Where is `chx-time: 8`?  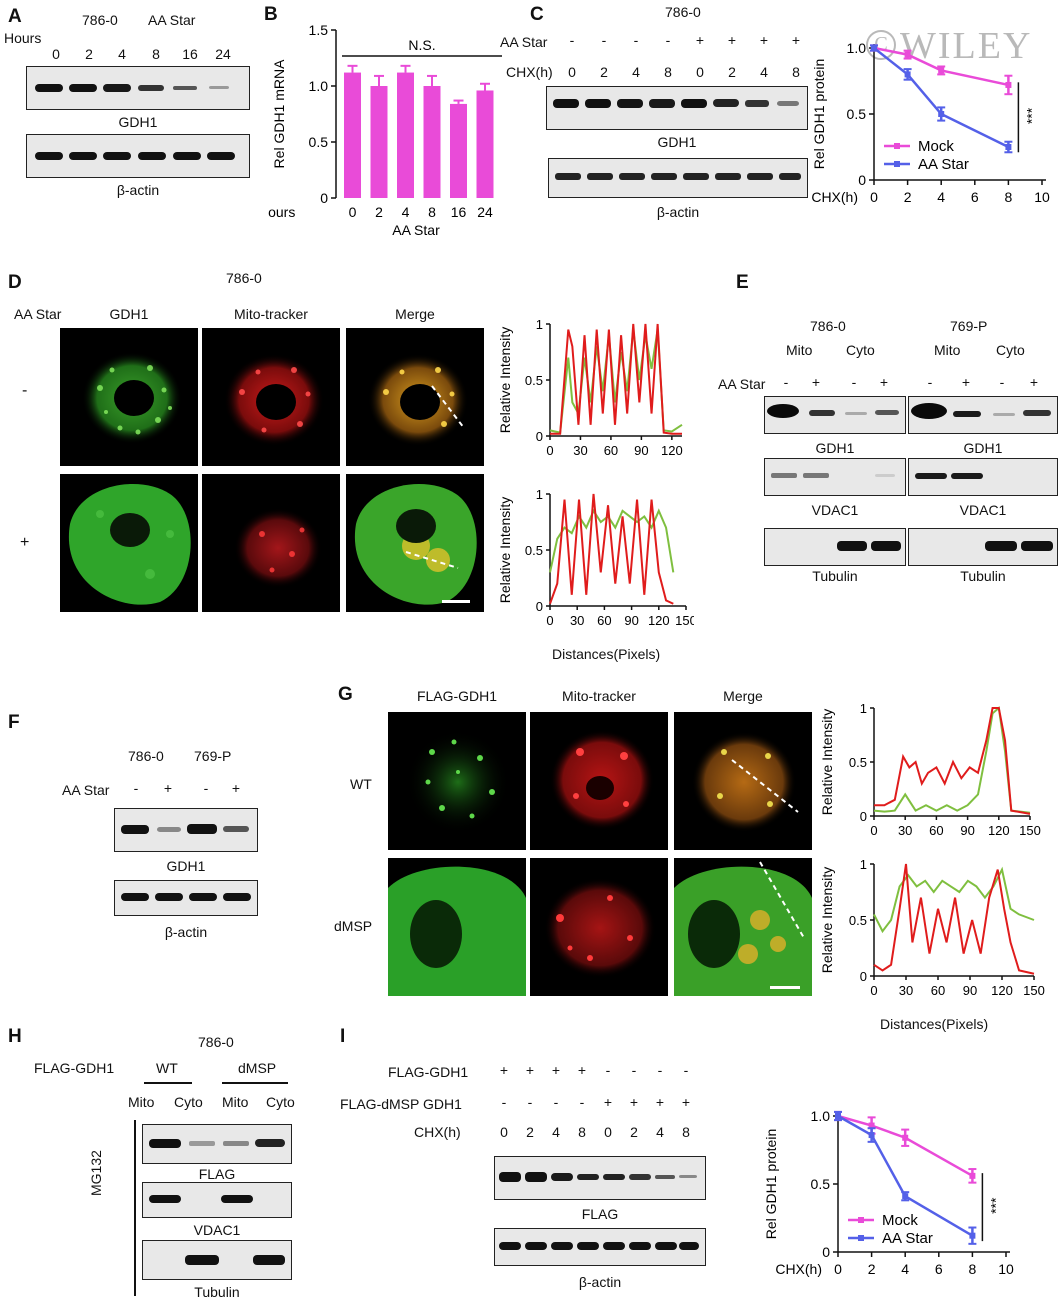 chx-time: 8 is located at coordinates (686, 1132).